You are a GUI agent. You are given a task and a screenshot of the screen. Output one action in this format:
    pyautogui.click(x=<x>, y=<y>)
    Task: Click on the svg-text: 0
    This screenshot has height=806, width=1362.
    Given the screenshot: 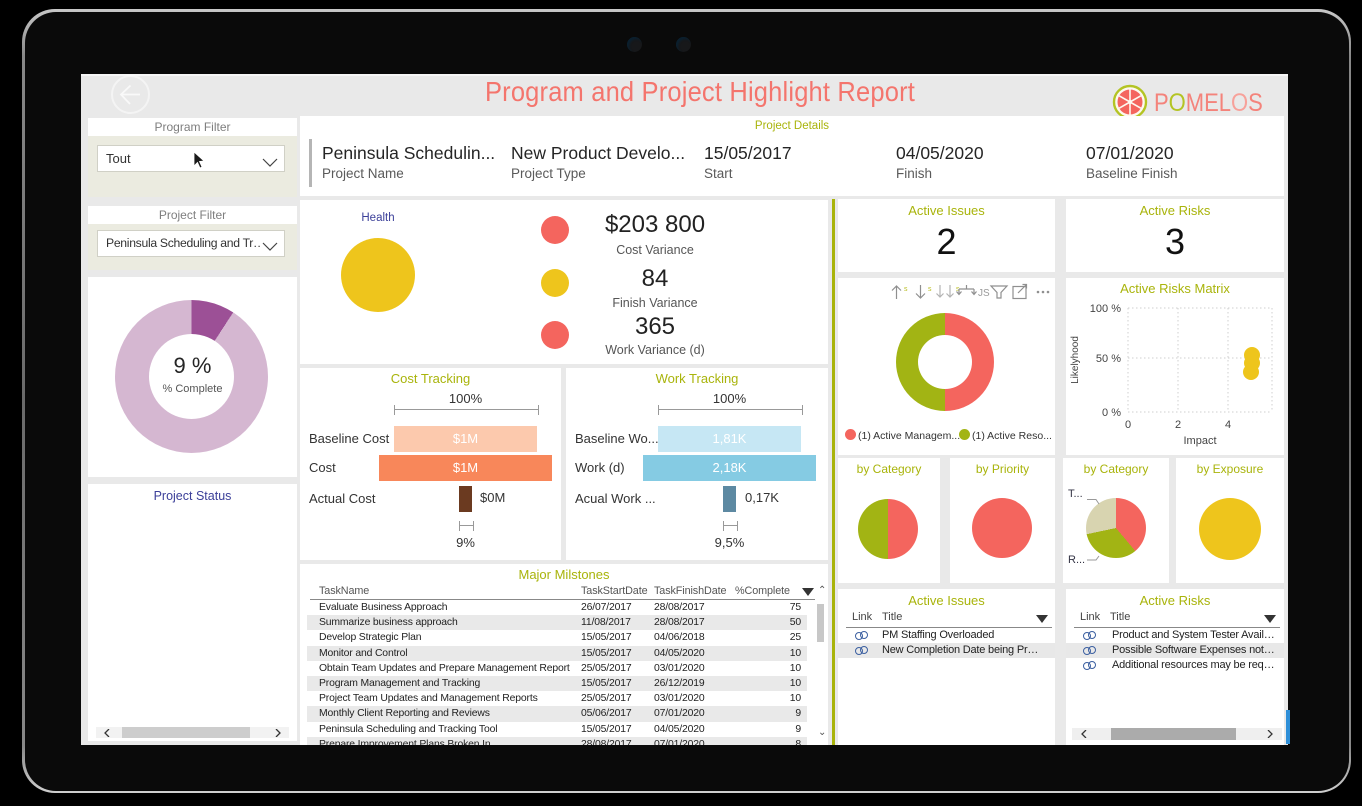 What is the action you would take?
    pyautogui.click(x=1128, y=425)
    